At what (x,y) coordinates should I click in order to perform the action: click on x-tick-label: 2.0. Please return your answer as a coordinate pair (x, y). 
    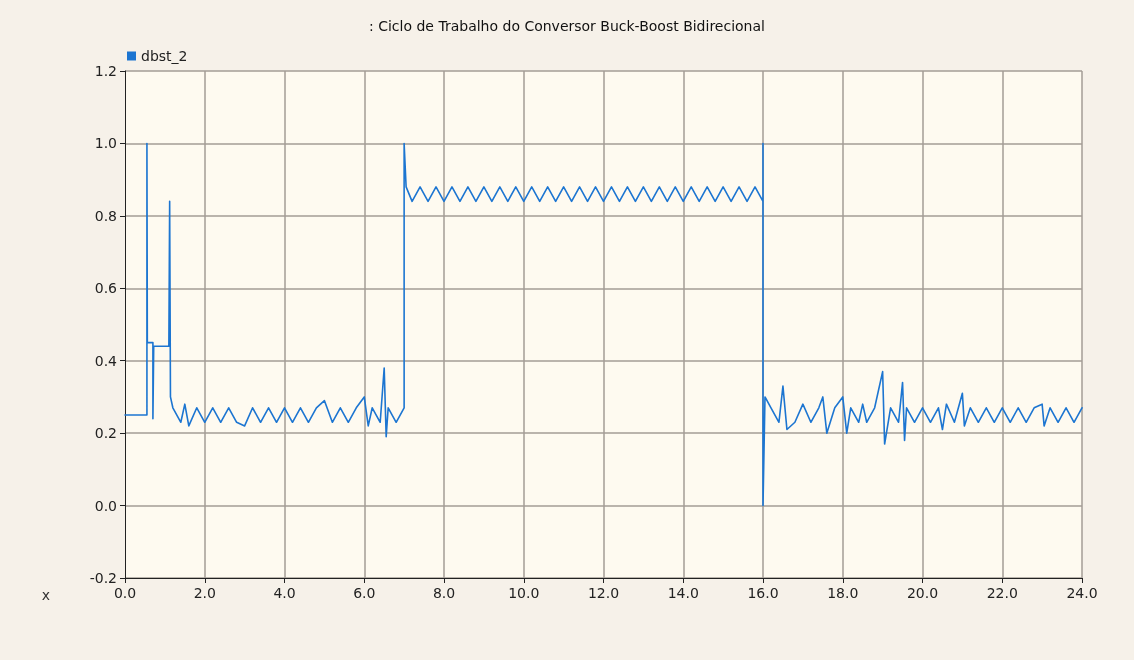
    Looking at the image, I should click on (204, 593).